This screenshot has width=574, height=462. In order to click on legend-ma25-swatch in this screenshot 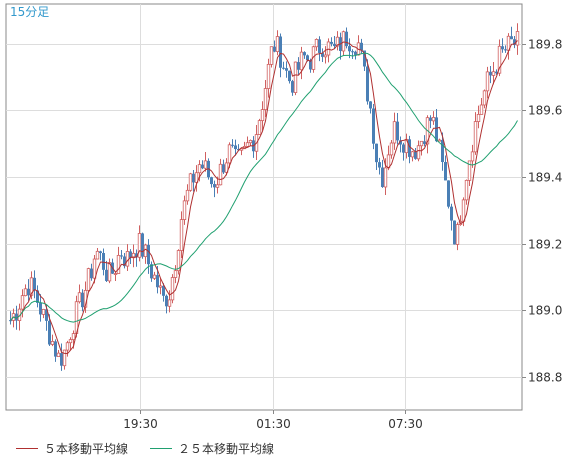, I will do `click(161, 448)`.